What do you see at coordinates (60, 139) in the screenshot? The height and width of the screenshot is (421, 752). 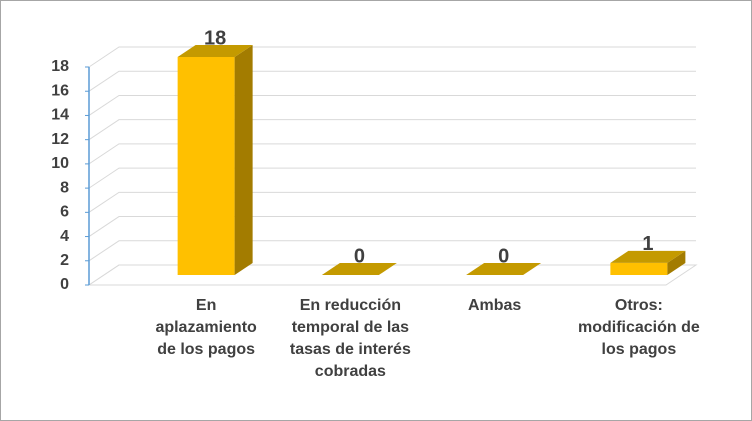 I see `y-tick-label: 12` at bounding box center [60, 139].